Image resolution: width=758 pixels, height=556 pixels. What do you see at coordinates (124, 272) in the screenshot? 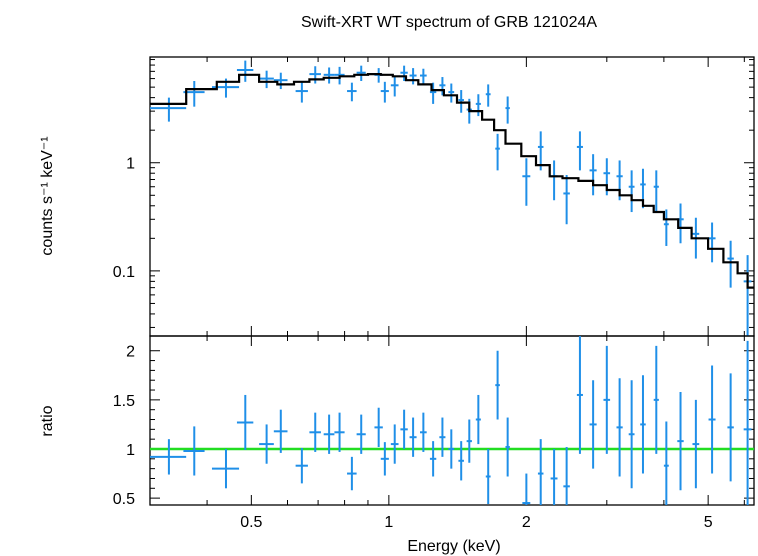
I see `upper-y-tick-label: 0.1` at bounding box center [124, 272].